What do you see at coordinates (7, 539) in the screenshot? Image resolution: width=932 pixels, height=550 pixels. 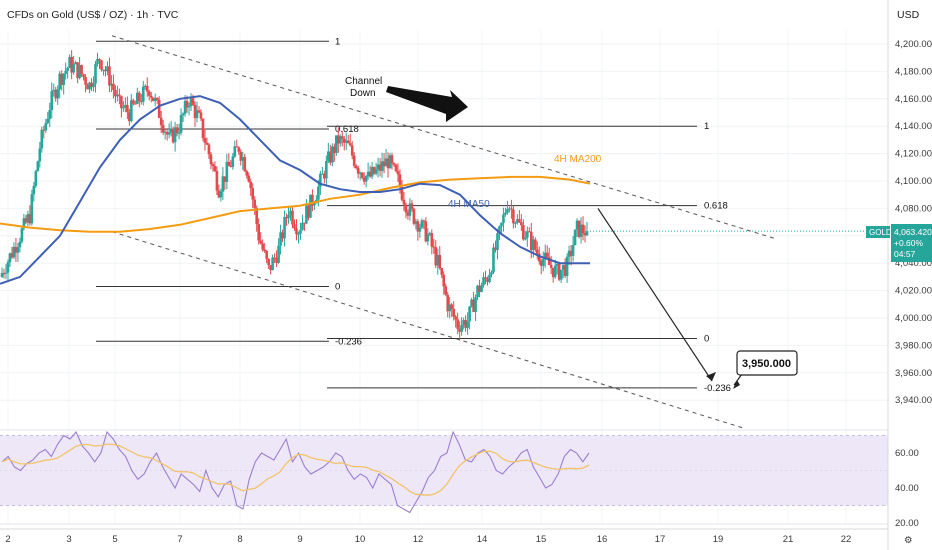 I see `time-axis-tick: 2` at bounding box center [7, 539].